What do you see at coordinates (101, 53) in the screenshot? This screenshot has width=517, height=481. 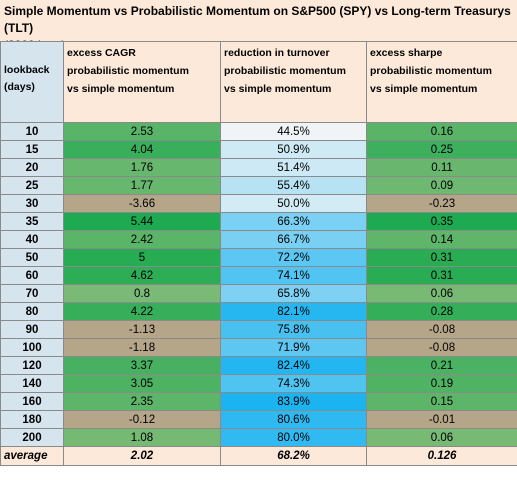 I see `header-line: excess CAGR` at bounding box center [101, 53].